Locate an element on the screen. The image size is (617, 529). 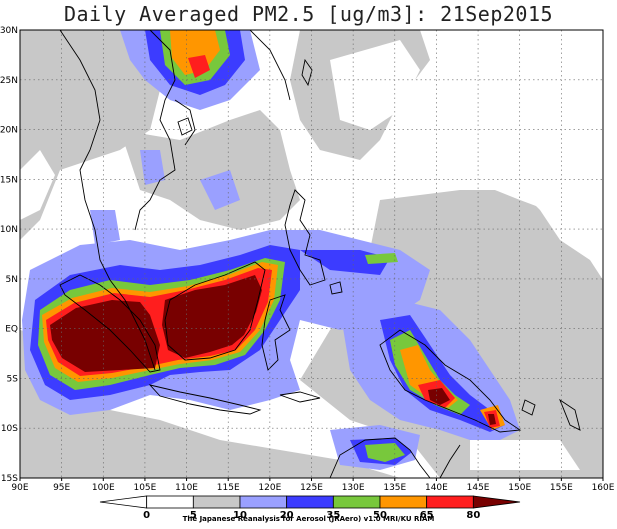
colorbar-label: 80 is located at coordinates (473, 515).